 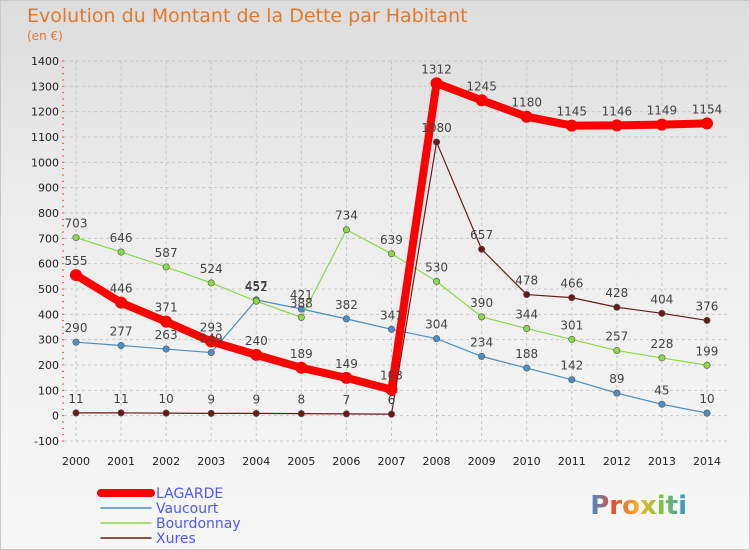 What do you see at coordinates (121, 331) in the screenshot?
I see `data-label-vaucourt: 277` at bounding box center [121, 331].